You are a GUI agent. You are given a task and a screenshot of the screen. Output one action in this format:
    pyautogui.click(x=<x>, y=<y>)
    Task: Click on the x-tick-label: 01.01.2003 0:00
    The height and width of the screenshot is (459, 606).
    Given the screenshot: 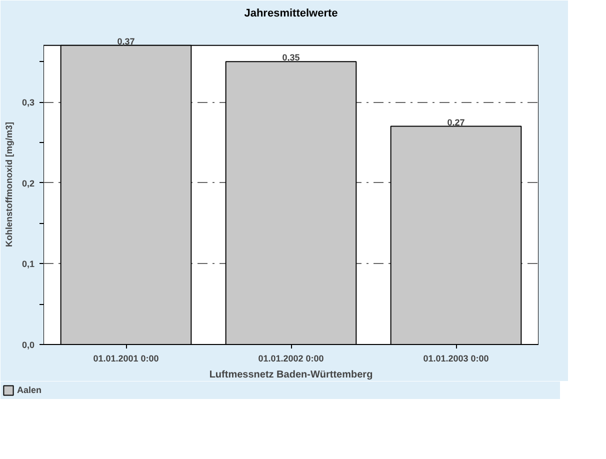 What is the action you would take?
    pyautogui.click(x=456, y=359)
    